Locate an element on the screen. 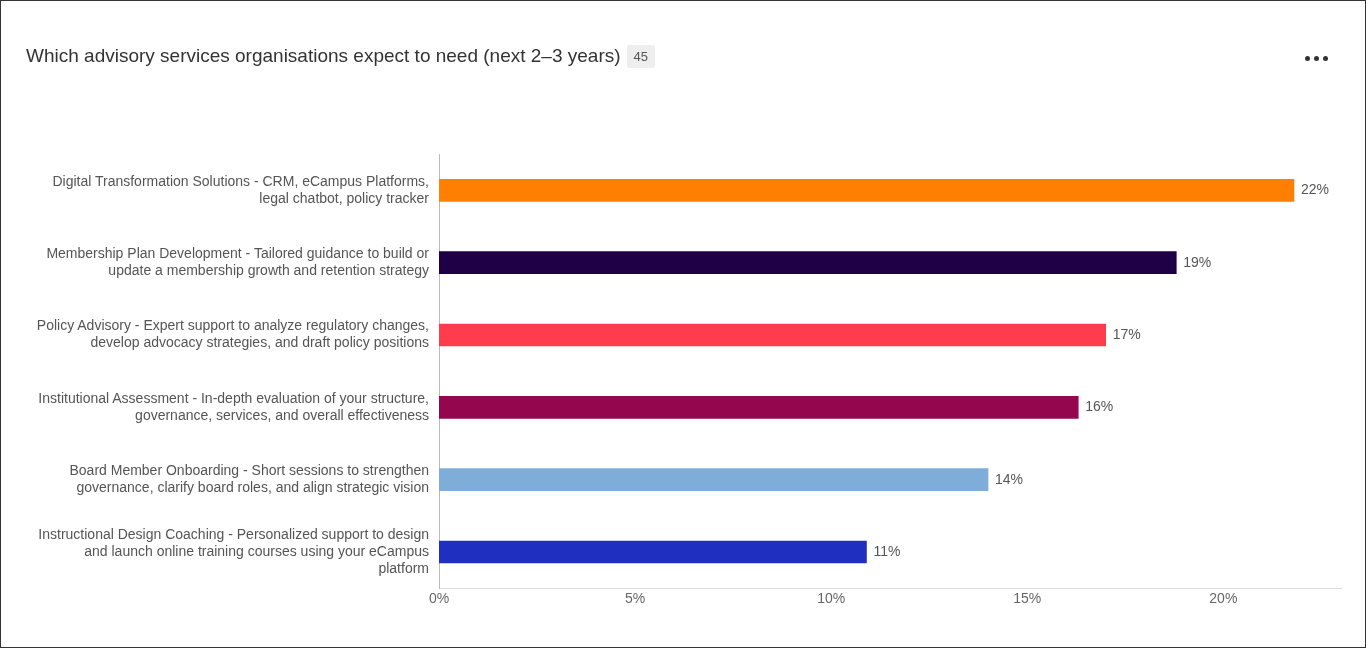 The width and height of the screenshot is (1366, 648). data-label: 16% is located at coordinates (1099, 406).